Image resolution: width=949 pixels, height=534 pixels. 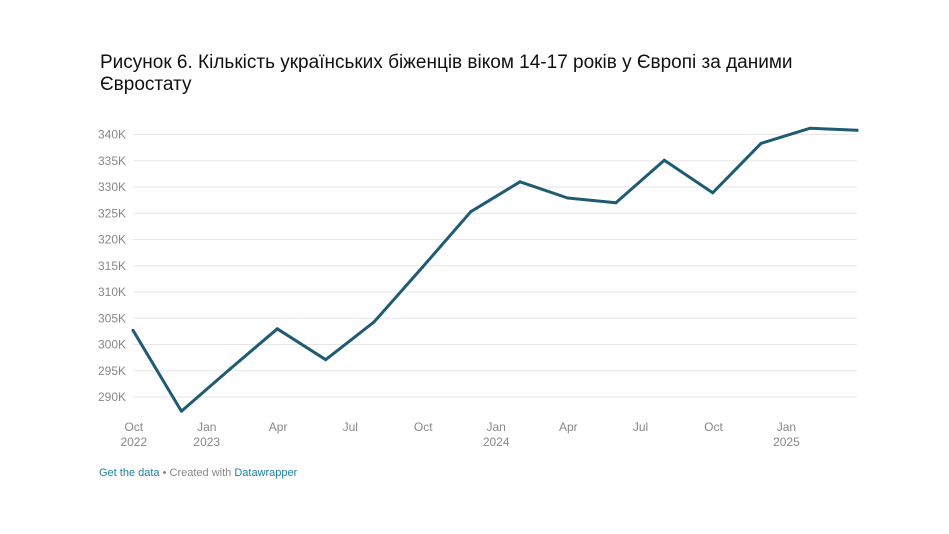 I want to click on chart-footer: Get the data • Created with Datawrapper, so click(x=198, y=473).